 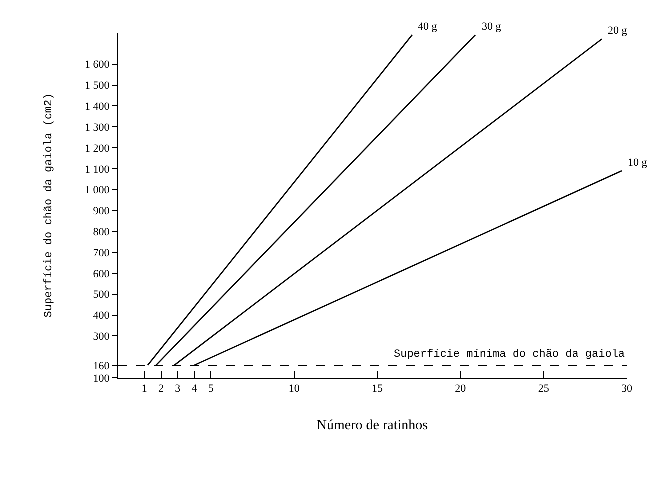 What do you see at coordinates (145, 389) in the screenshot?
I see `x-tick-label: 1` at bounding box center [145, 389].